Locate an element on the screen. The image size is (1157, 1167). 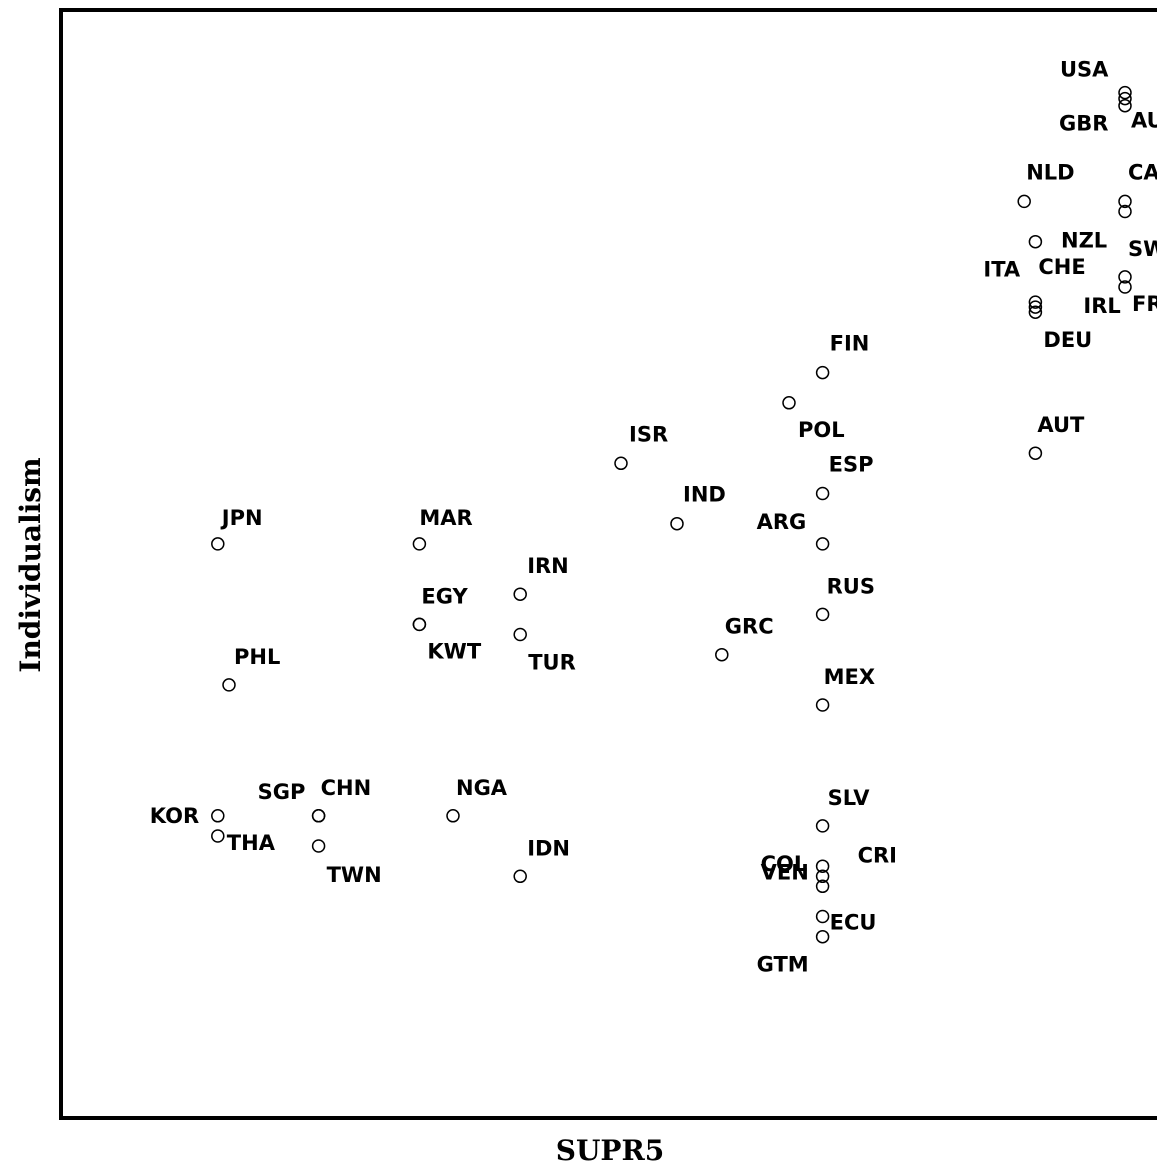
point-label-gtm: GTM is located at coordinates (783, 965).